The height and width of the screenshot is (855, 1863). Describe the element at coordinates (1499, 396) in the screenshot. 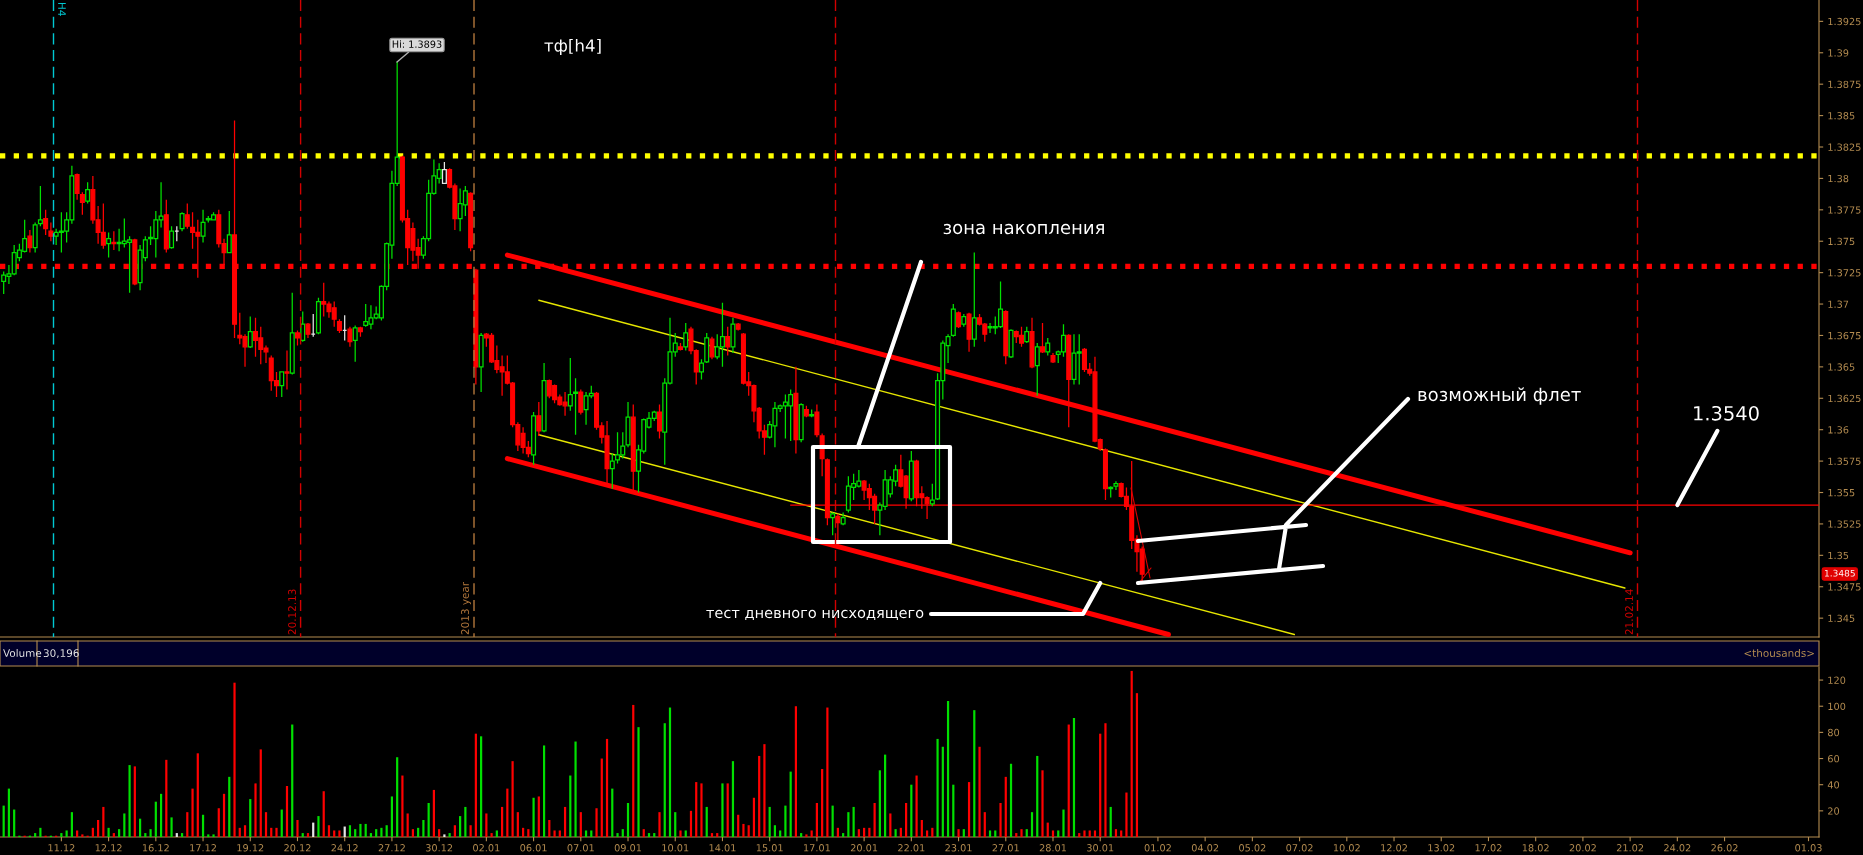

I see `annotation: возможный флет` at that location.